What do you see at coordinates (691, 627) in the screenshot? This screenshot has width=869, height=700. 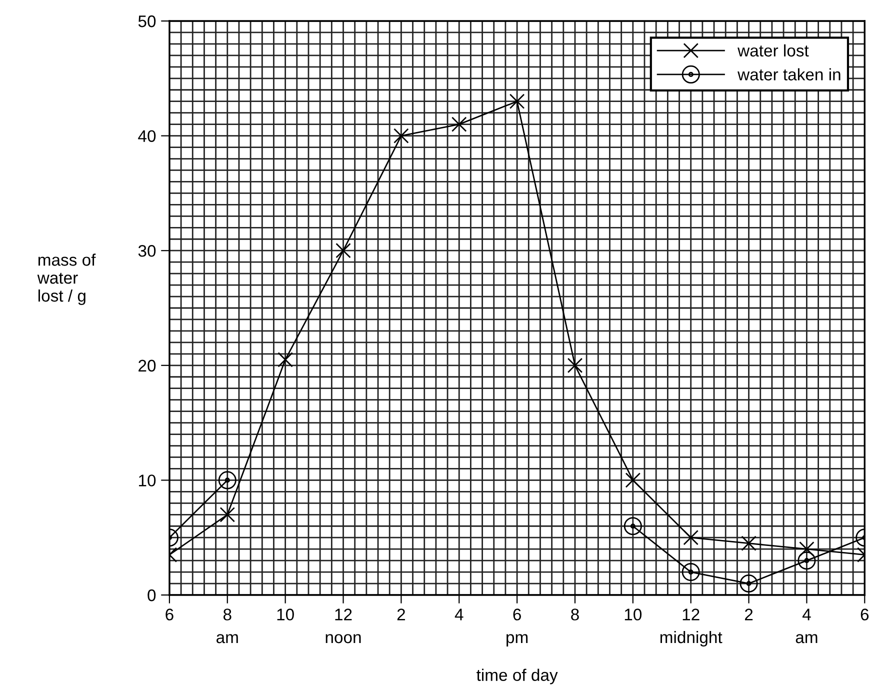 I see `x-tick-label: 12 midnight` at bounding box center [691, 627].